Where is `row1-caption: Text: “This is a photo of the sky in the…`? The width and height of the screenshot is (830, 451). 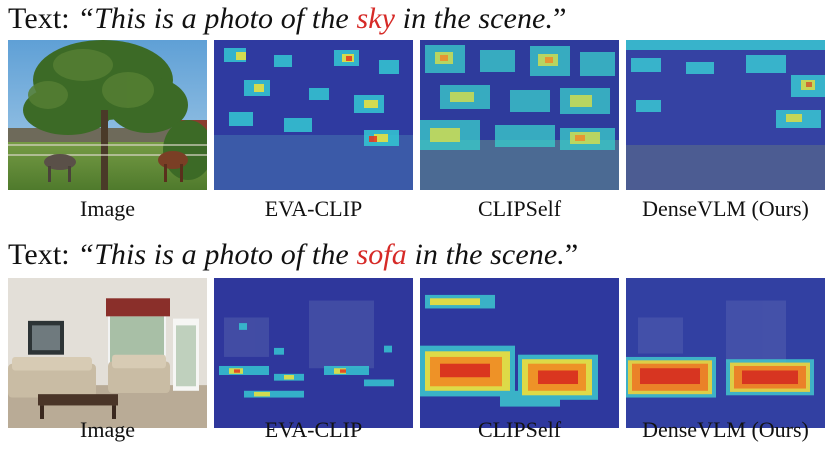 row1-caption: Text: “This is a photo of the sky in the… is located at coordinates (287, 19).